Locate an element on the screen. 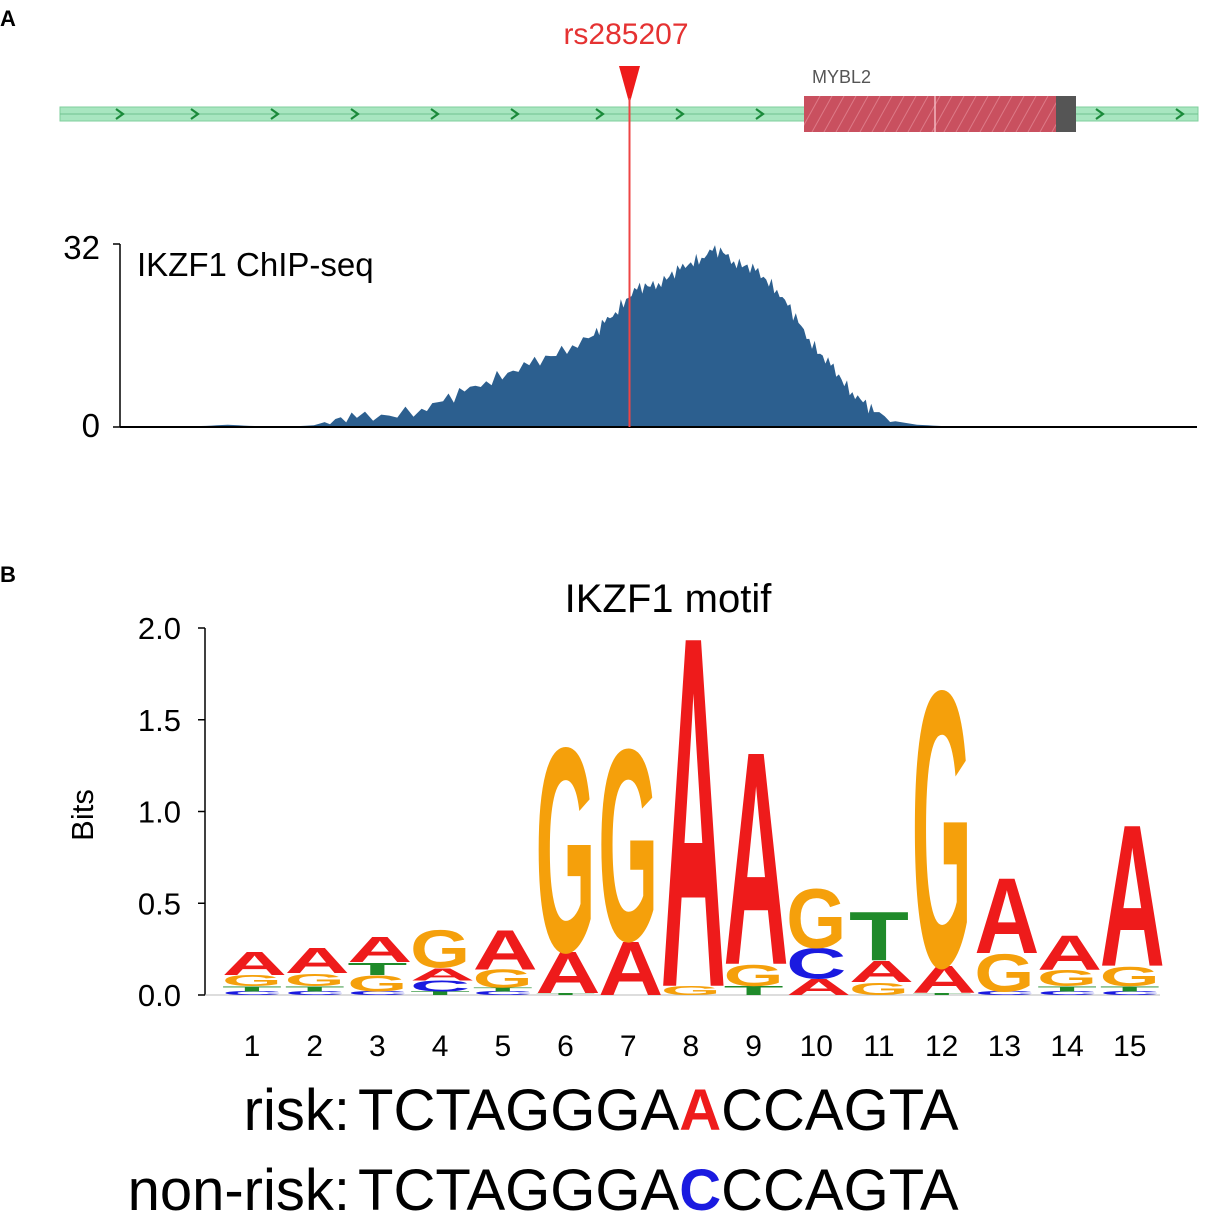 The image size is (1205, 1228). motif-xtick-label: 7 is located at coordinates (628, 1046).